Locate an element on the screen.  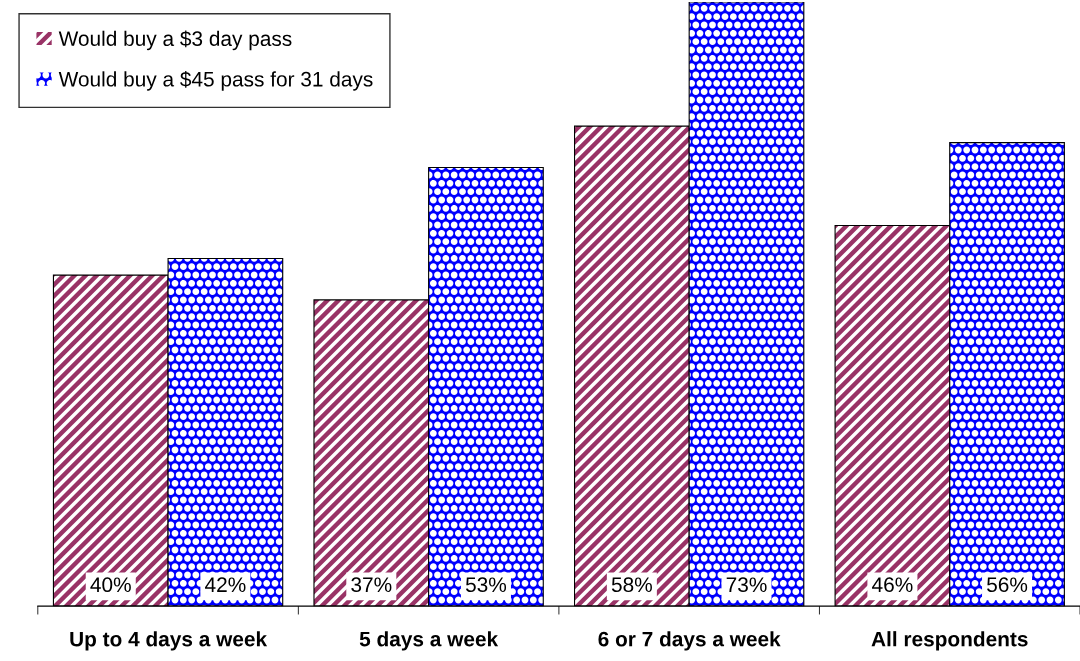
data-label: 58% is located at coordinates (631, 585).